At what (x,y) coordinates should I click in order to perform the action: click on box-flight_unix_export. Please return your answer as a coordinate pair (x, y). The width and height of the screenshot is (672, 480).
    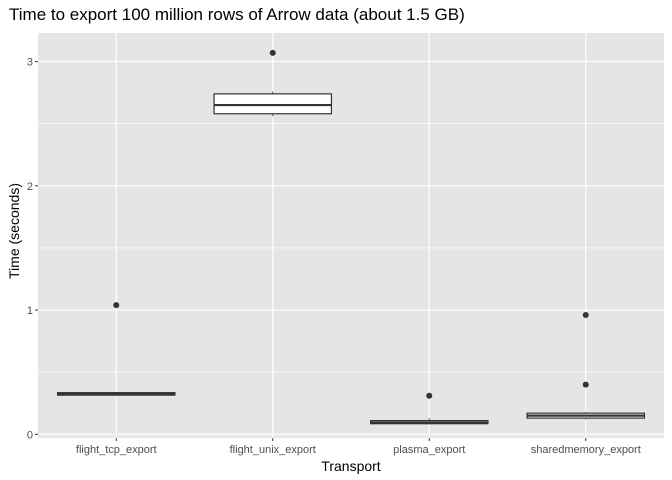
    Looking at the image, I should click on (273, 83).